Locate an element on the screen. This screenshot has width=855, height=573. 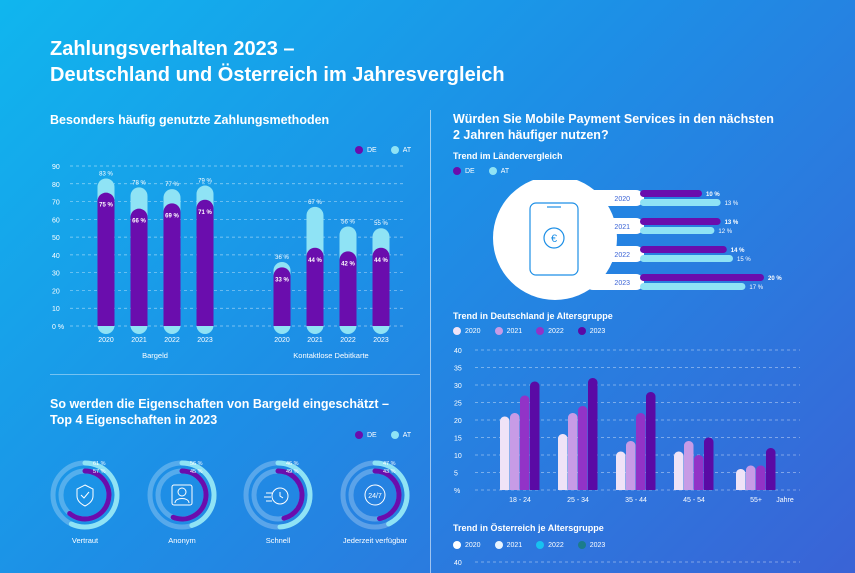
x-tick-label: 18 - 24 is located at coordinates (520, 500).